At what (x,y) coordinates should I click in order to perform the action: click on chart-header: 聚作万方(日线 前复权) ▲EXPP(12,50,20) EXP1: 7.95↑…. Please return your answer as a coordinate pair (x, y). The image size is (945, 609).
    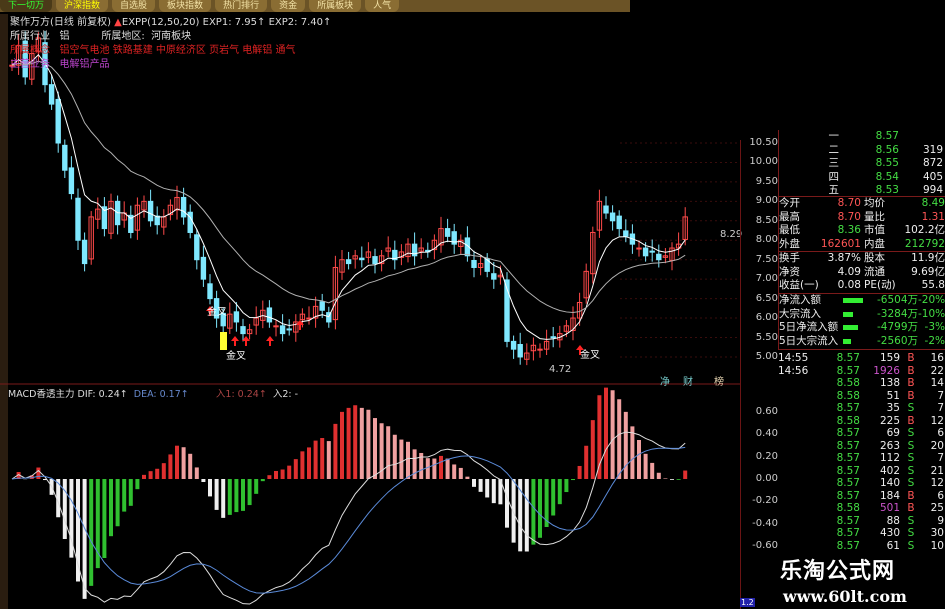
    Looking at the image, I should click on (170, 20).